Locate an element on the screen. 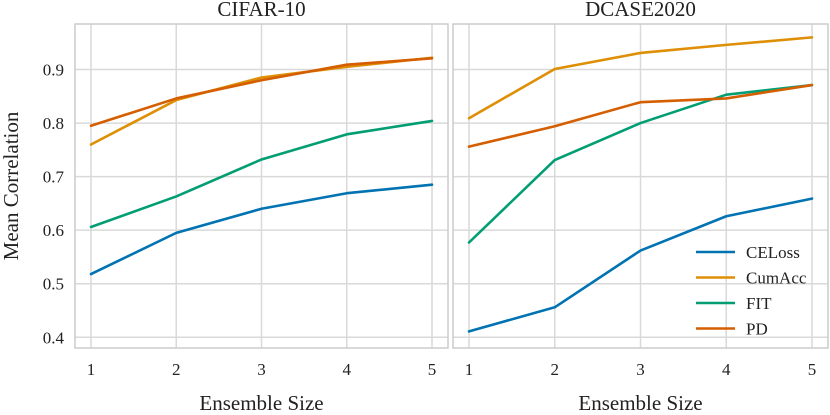  y-tick-label: 0.6 is located at coordinates (53, 230).